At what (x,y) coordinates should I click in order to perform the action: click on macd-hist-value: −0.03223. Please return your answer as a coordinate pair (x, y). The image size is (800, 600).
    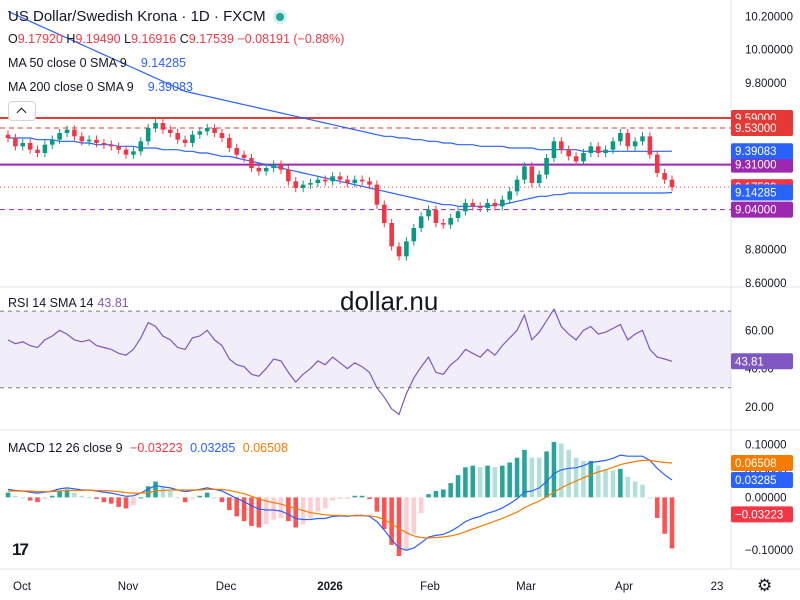
    Looking at the image, I should click on (156, 448).